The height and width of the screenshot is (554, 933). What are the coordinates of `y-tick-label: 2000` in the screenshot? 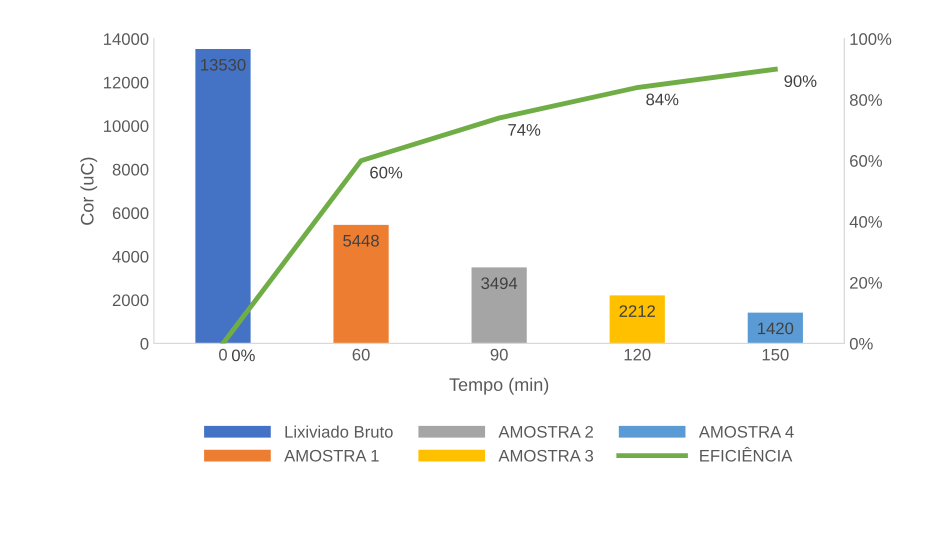 It's located at (130, 300).